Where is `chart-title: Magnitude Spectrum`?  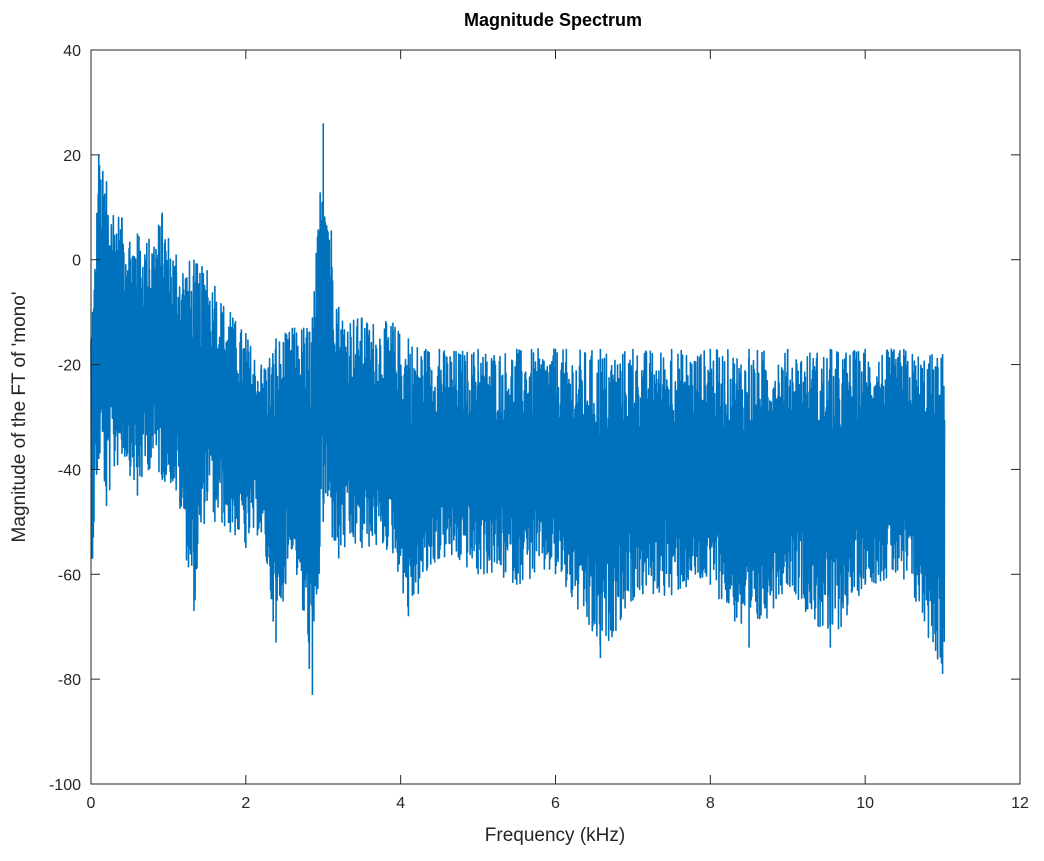 chart-title: Magnitude Spectrum is located at coordinates (553, 20).